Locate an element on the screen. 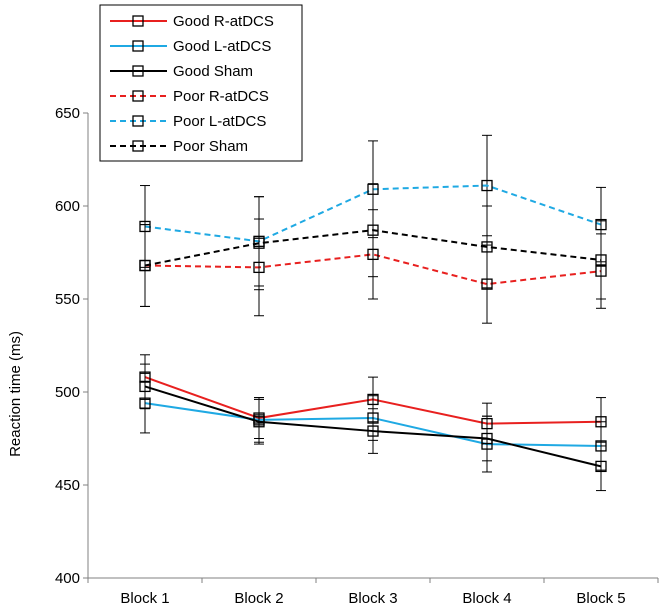 Image resolution: width=662 pixels, height=613 pixels. legend-item: Poor L-atDCS is located at coordinates (188, 121).